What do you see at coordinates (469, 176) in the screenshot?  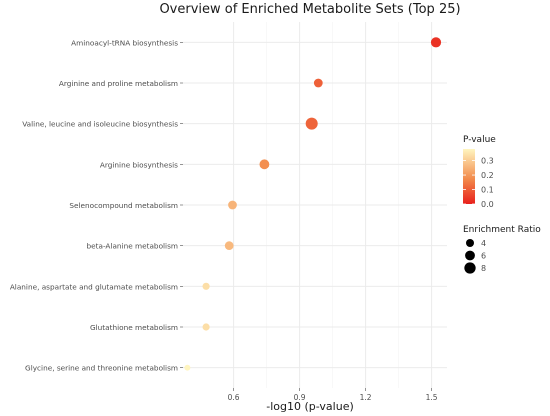 I see `p-value-colorbar` at bounding box center [469, 176].